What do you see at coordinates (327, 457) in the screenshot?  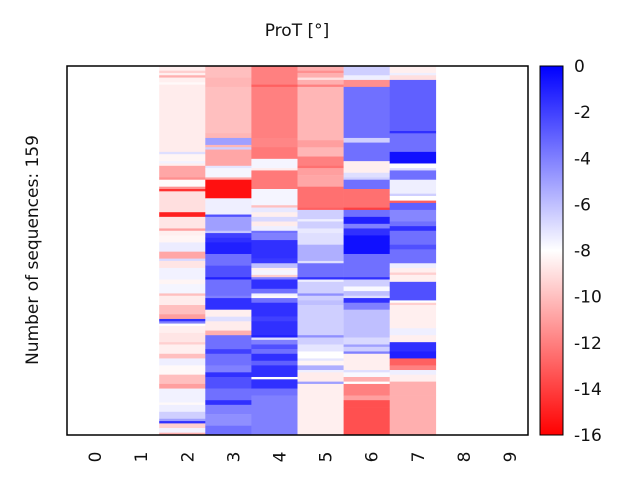 I see `x-tick-label: 5` at bounding box center [327, 457].